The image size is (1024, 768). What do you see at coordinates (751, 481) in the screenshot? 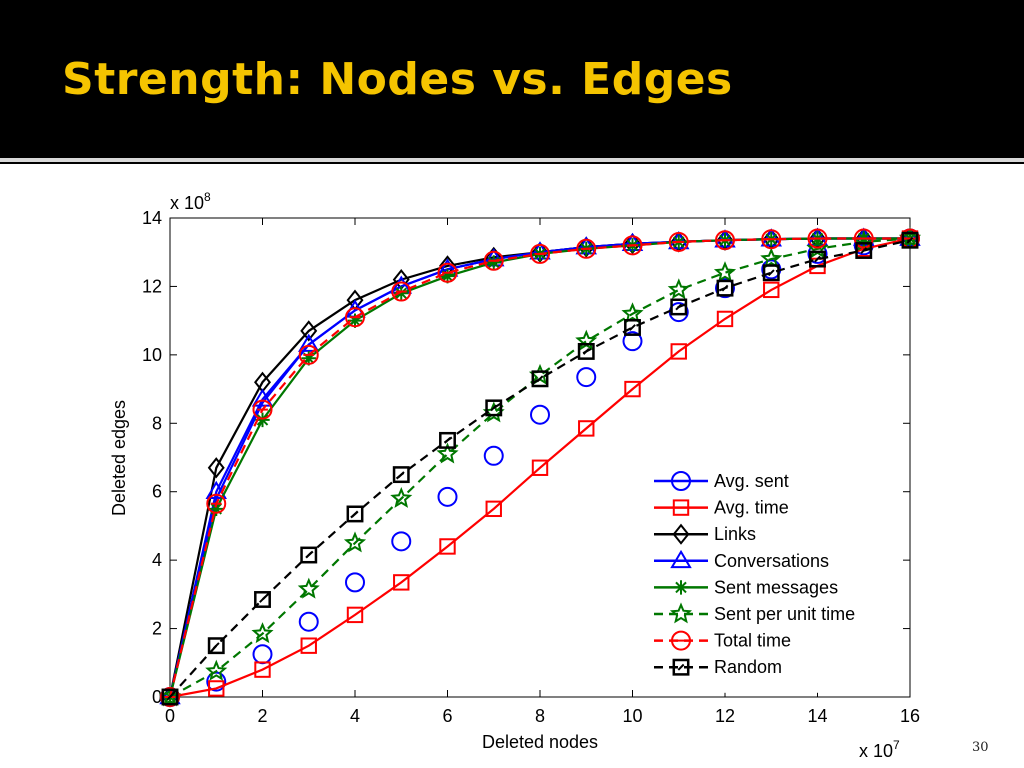
I see `legend-label: Avg. sent` at bounding box center [751, 481].